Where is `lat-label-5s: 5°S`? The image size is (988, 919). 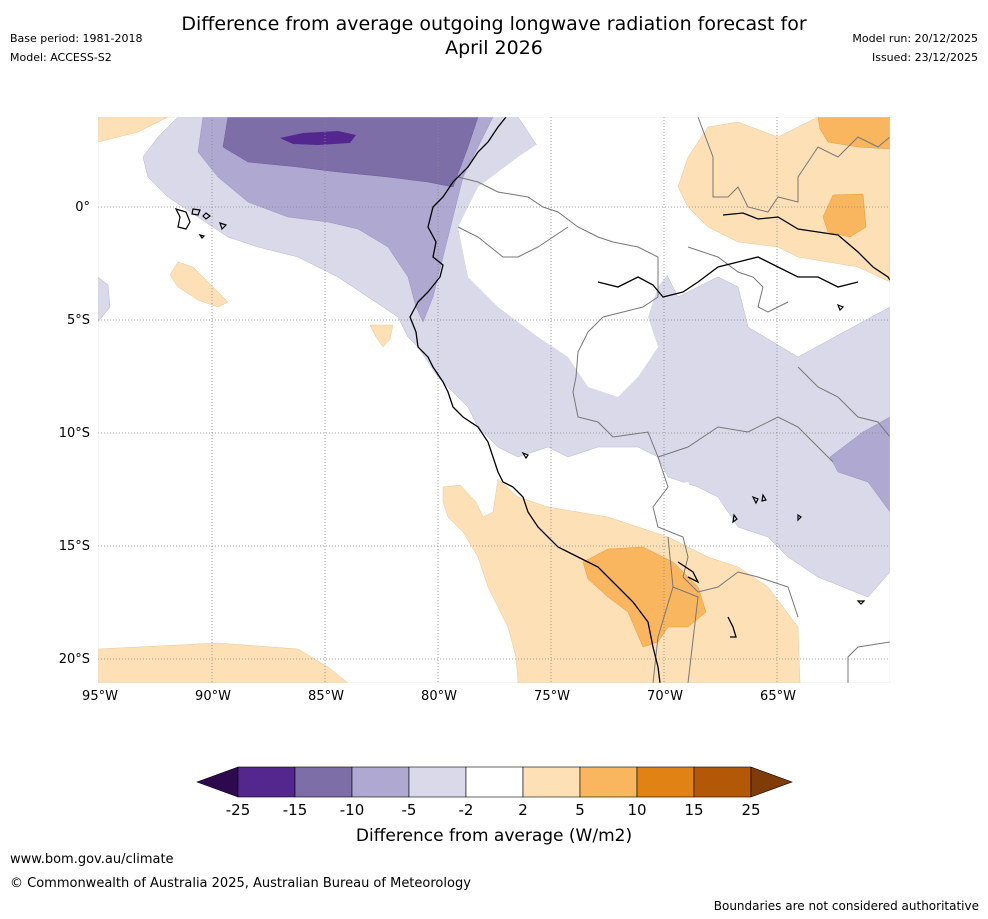
lat-label-5s: 5°S is located at coordinates (78, 320).